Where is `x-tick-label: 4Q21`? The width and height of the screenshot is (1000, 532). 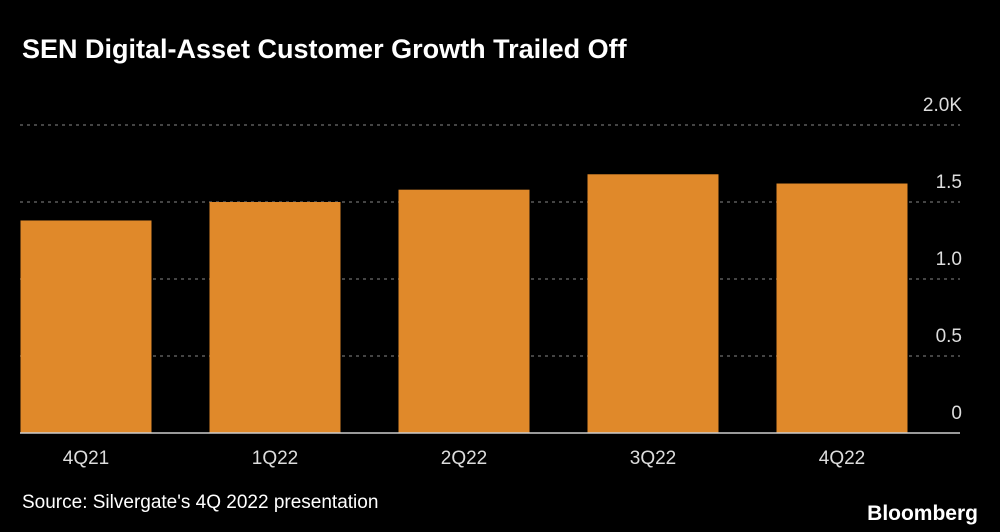 x-tick-label: 4Q21 is located at coordinates (86, 458).